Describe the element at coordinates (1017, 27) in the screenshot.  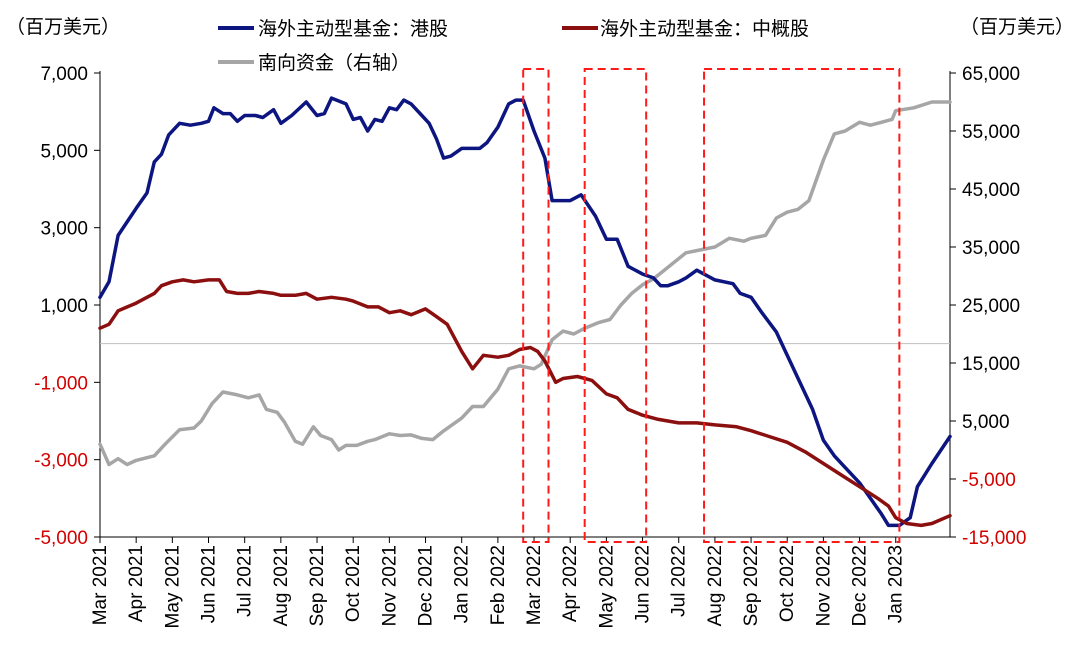
I see `right-axis-unit: （百万美元）` at that location.